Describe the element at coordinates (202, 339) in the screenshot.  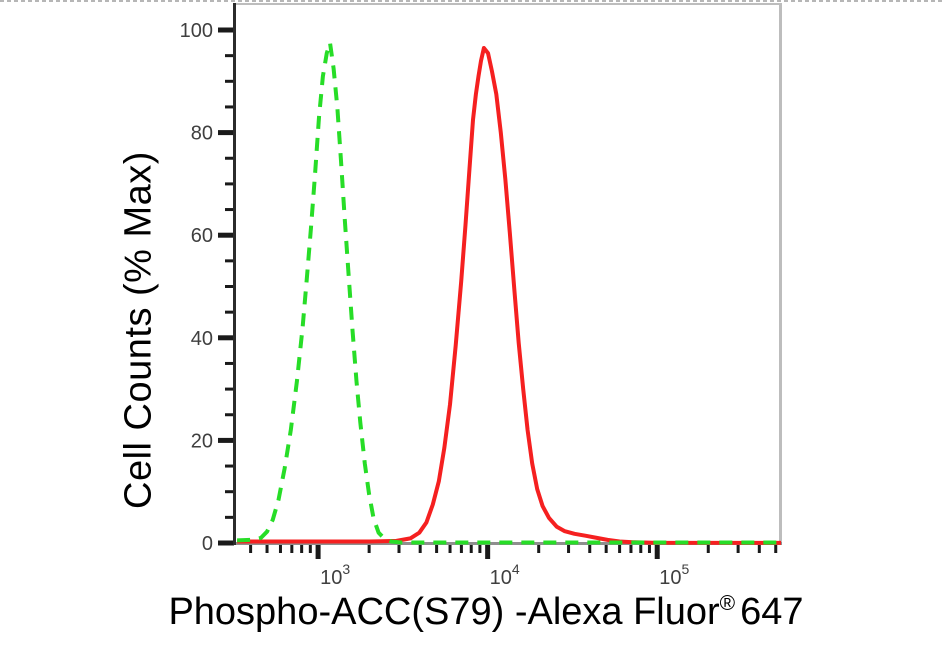
I see `y-axis-tick-label: 40` at that location.